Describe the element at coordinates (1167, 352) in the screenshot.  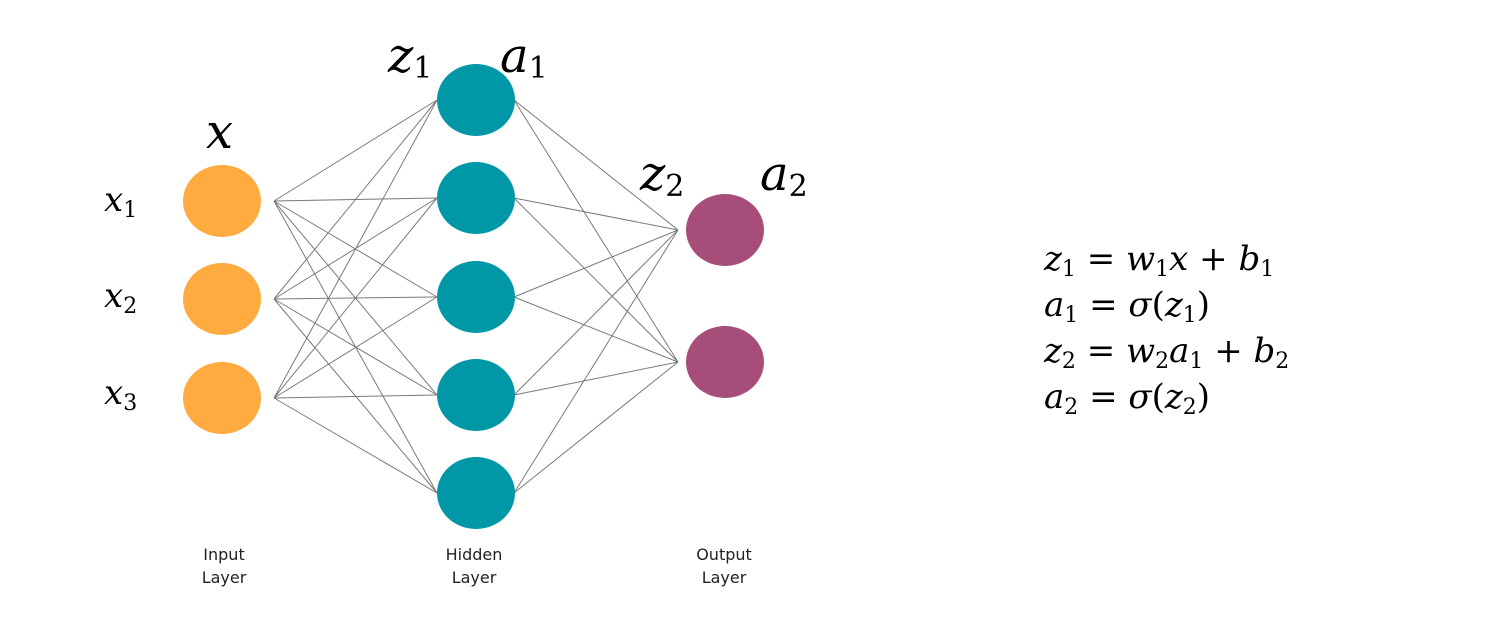
I see `equation-line-3: z2 = w2a1 + b2` at that location.